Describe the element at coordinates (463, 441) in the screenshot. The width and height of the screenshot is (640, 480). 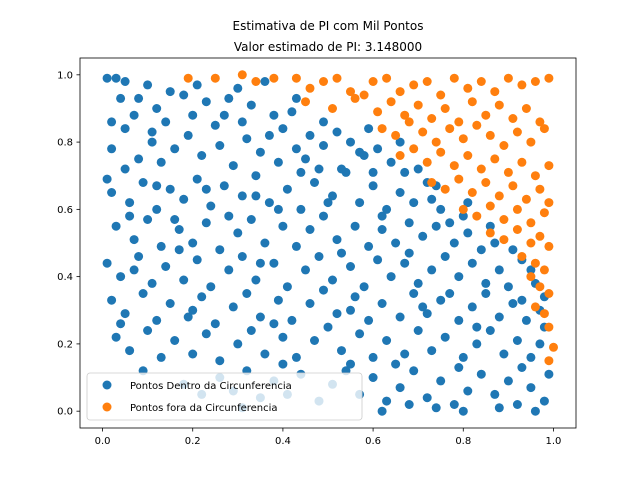
I see `x-tick-label: 0.8` at that location.